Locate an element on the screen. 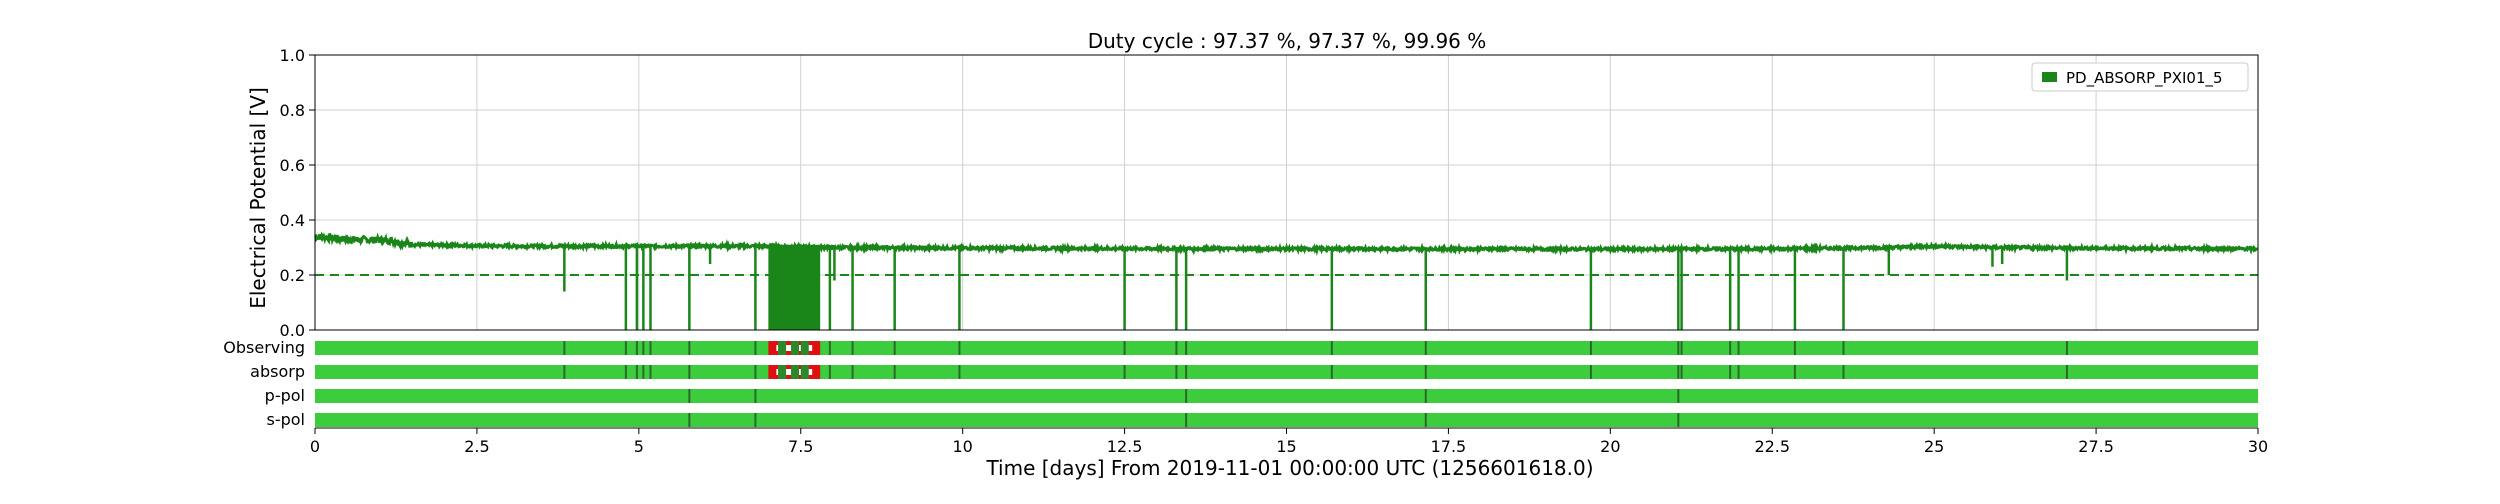 The height and width of the screenshot is (504, 2500). dense-band is located at coordinates (794, 287).